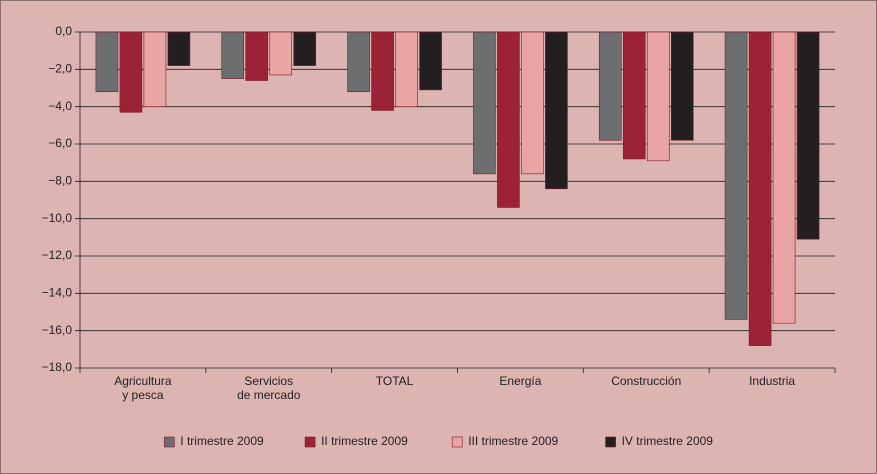 This screenshot has width=877, height=474. I want to click on legend-label: II trimestre 2009, so click(364, 441).